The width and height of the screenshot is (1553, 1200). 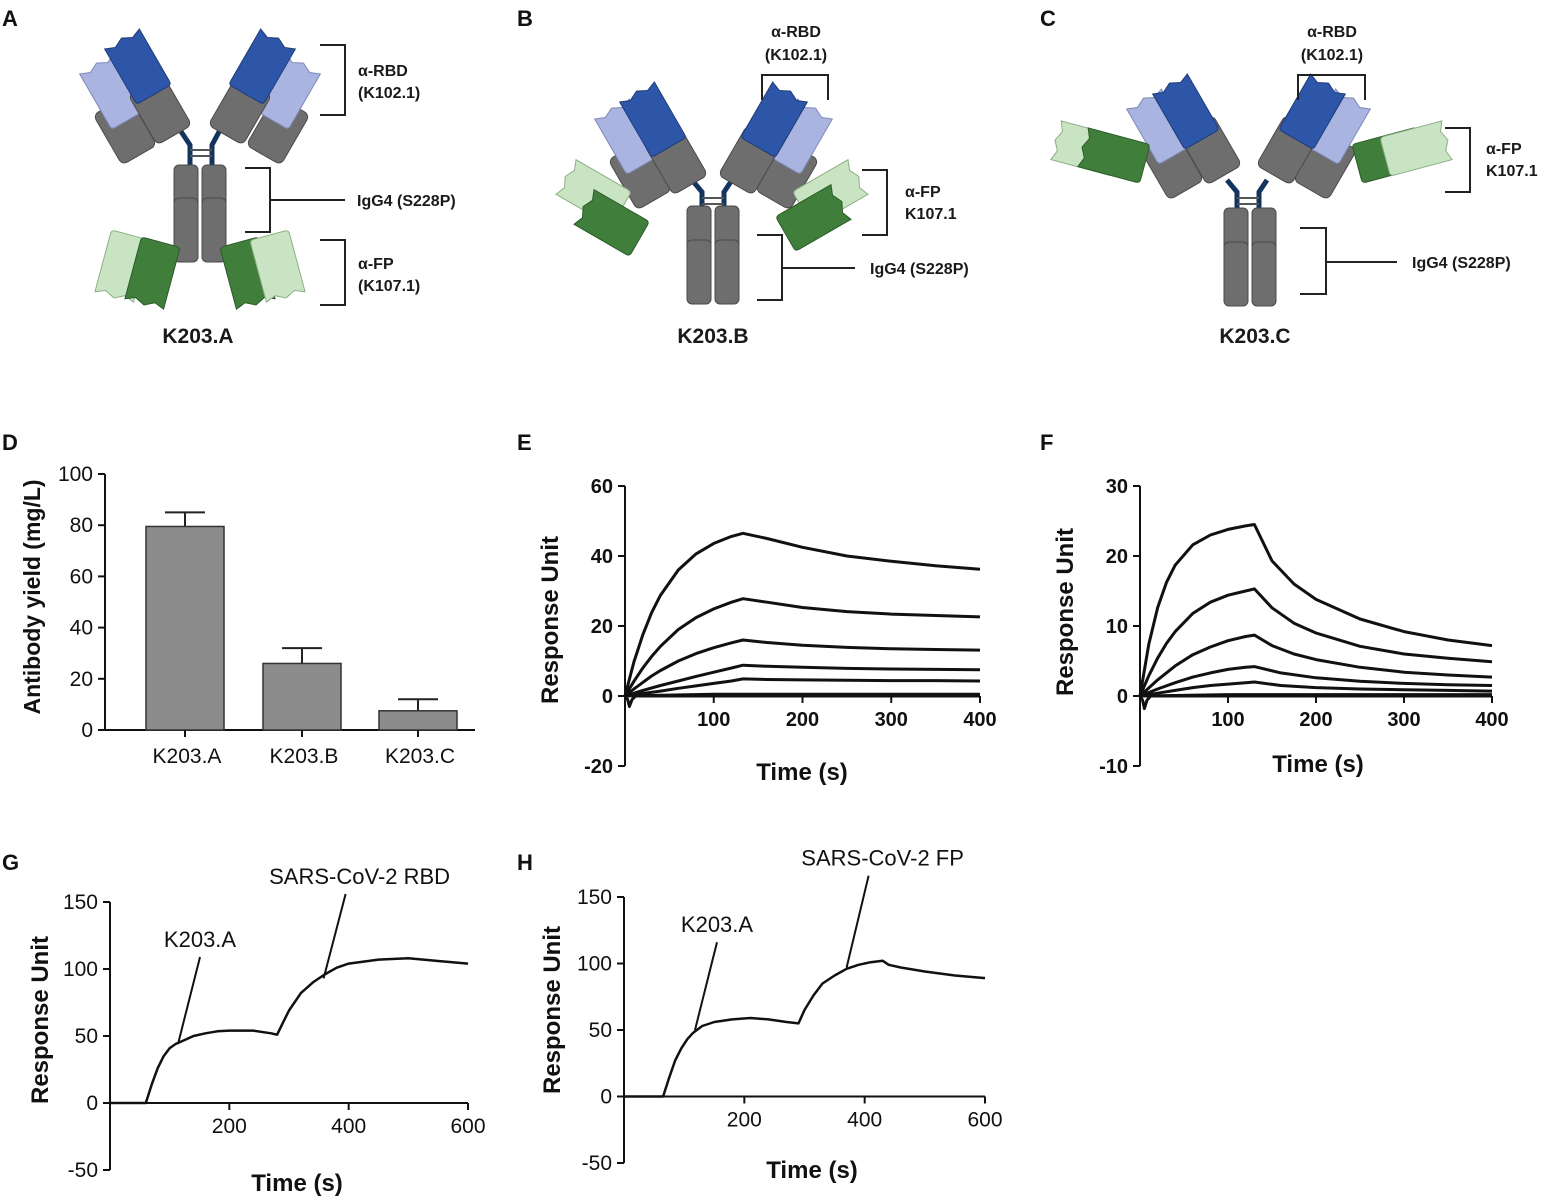 What do you see at coordinates (1117, 487) in the screenshot?
I see `y-tick-label: 30` at bounding box center [1117, 487].